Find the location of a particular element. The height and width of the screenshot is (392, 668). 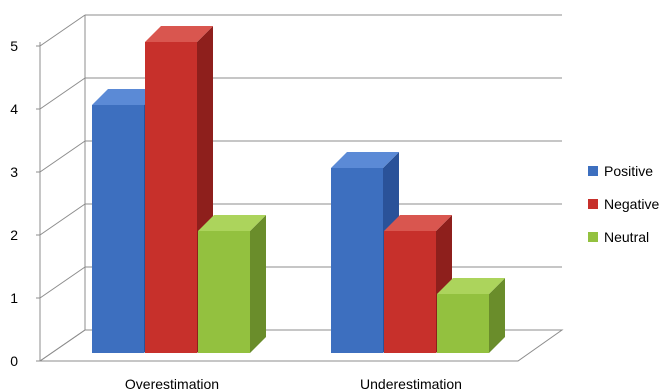

x-tick-label-overestimation: Overestimation is located at coordinates (172, 384).